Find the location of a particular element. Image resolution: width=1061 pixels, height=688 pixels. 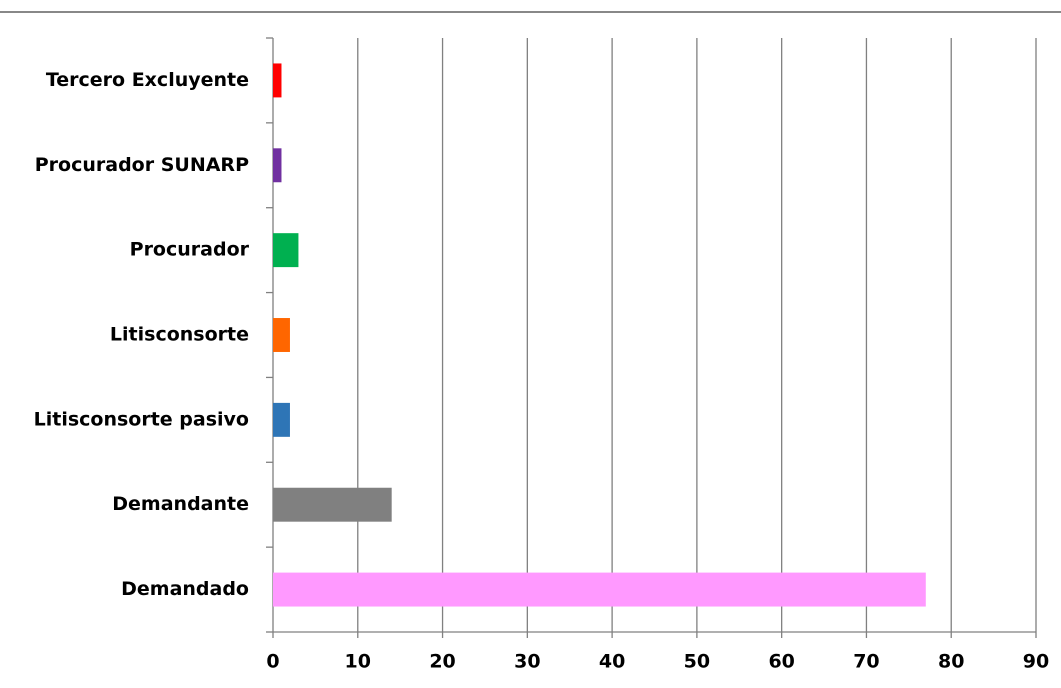

x-tick-label: 50 is located at coordinates (697, 662).